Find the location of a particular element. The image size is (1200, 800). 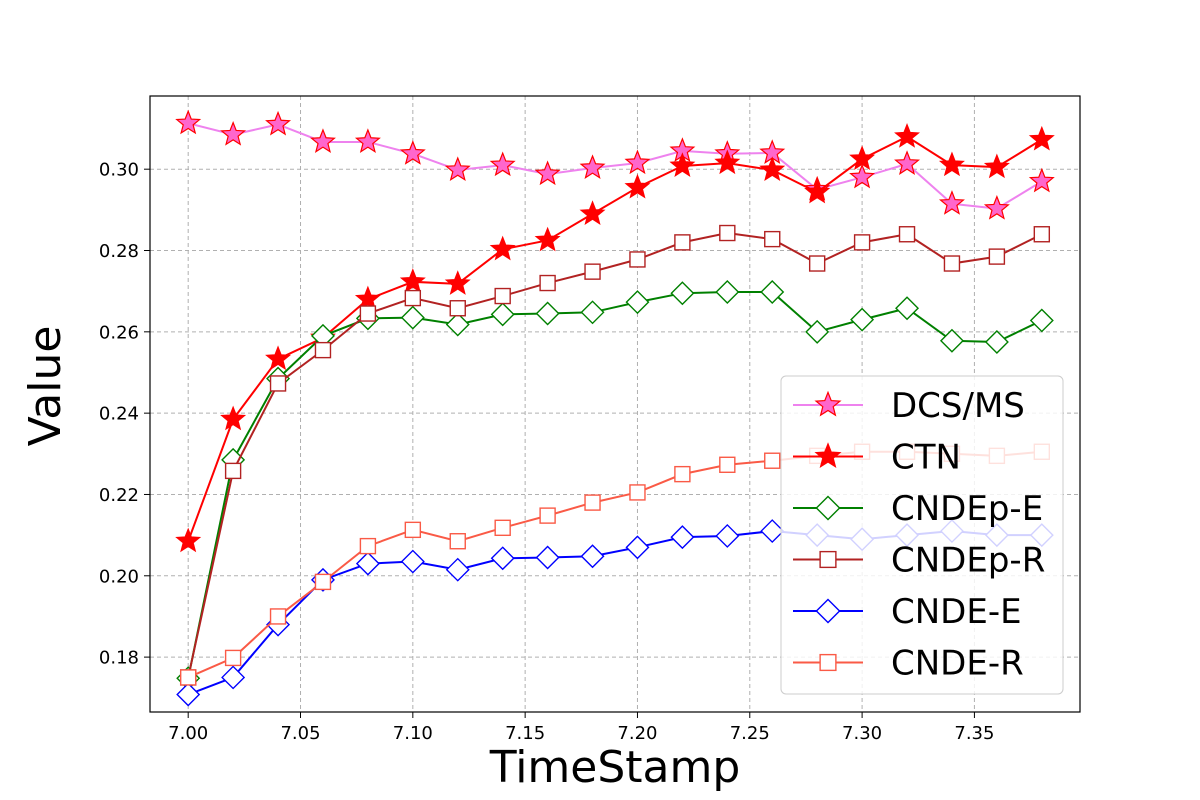

x-tick-label: 7.15 is located at coordinates (525, 733).